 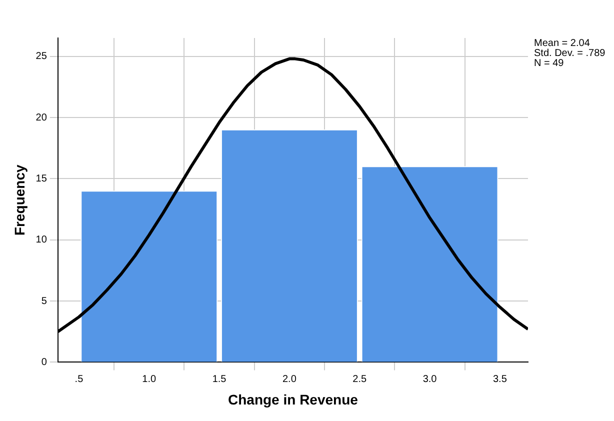 I want to click on x-tick-label: 3.0, so click(x=430, y=379).